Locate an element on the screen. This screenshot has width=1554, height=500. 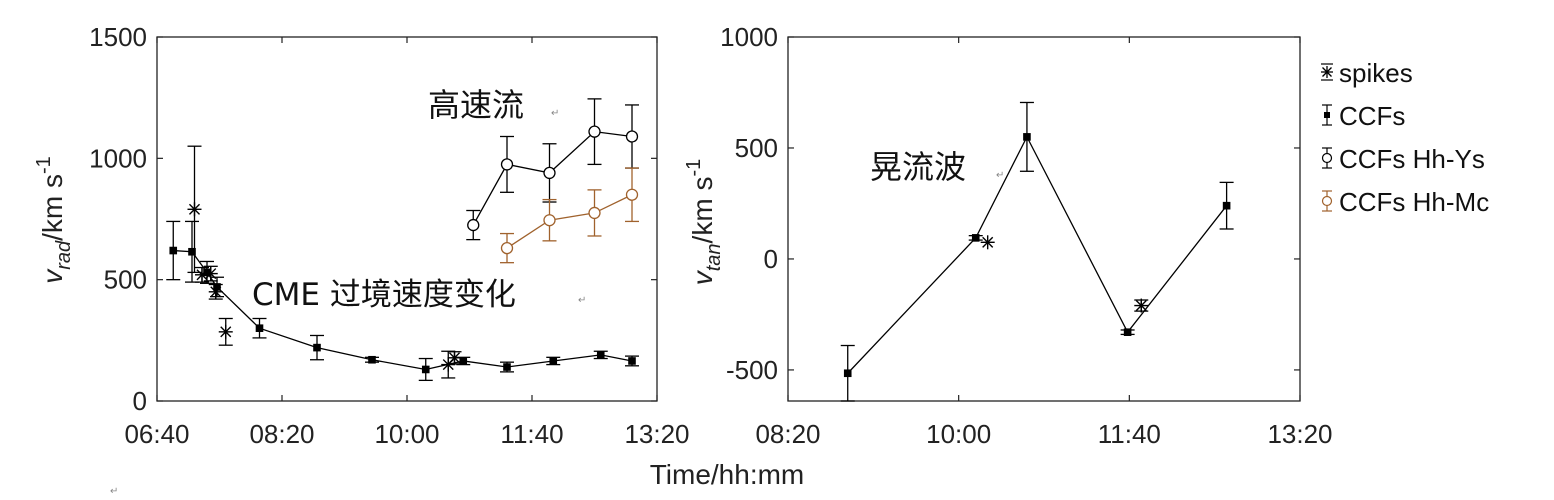
series-ccfs-hh-mc is located at coordinates (569, 215).